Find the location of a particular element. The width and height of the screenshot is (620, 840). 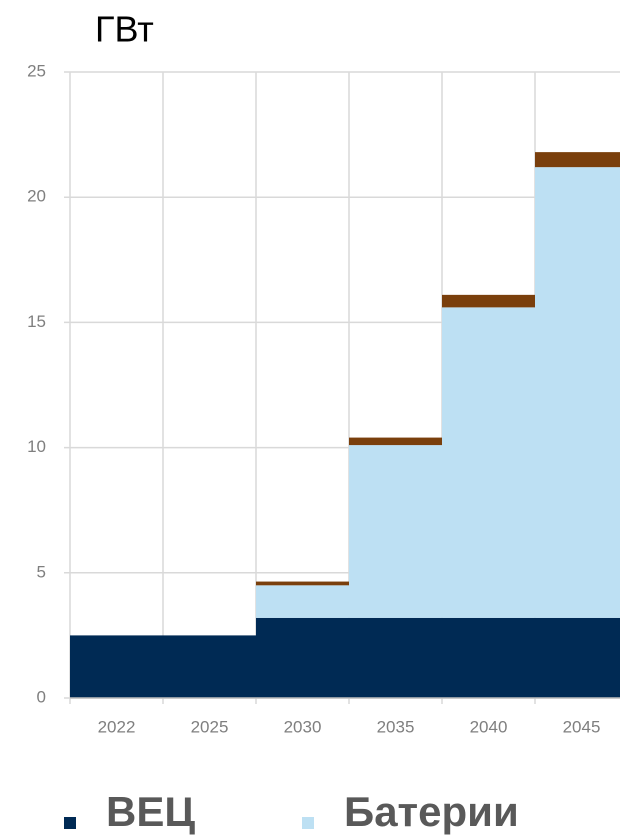

y-axis-label: ГВт is located at coordinates (124, 29).